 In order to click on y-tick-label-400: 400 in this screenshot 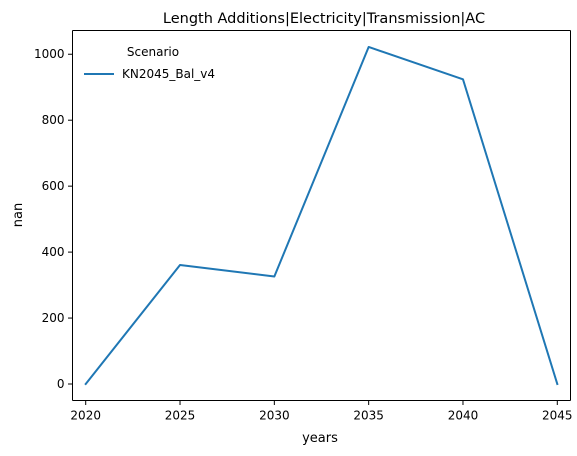, I will do `click(53, 252)`.